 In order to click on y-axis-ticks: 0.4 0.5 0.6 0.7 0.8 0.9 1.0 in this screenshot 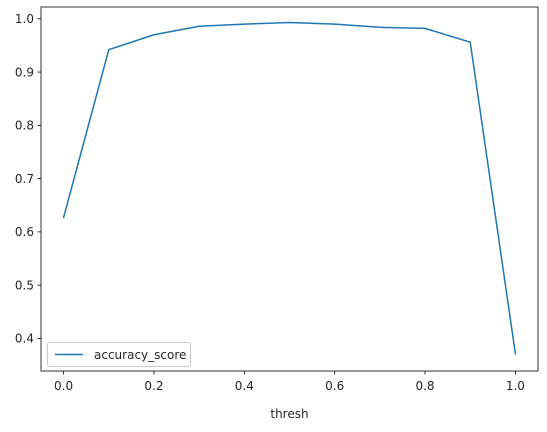, I will do `click(28, 179)`.